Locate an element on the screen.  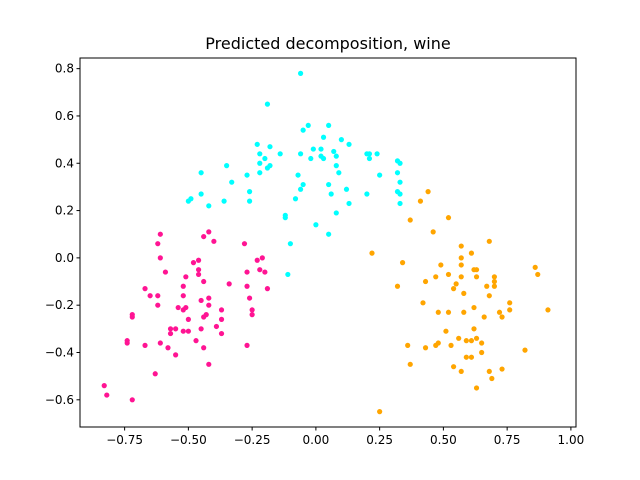
x-tick-label-4: 0.25 is located at coordinates (379, 440).